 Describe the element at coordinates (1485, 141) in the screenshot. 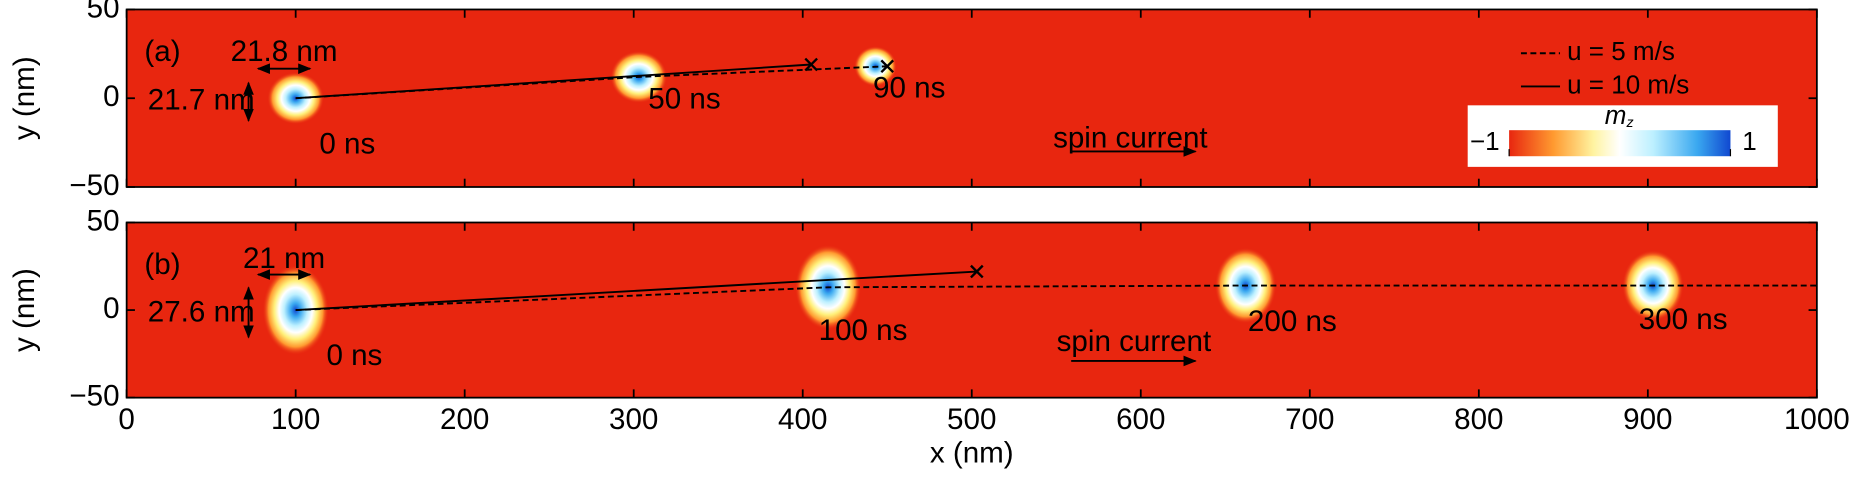

I see `colorbar-tick-label: −1` at that location.